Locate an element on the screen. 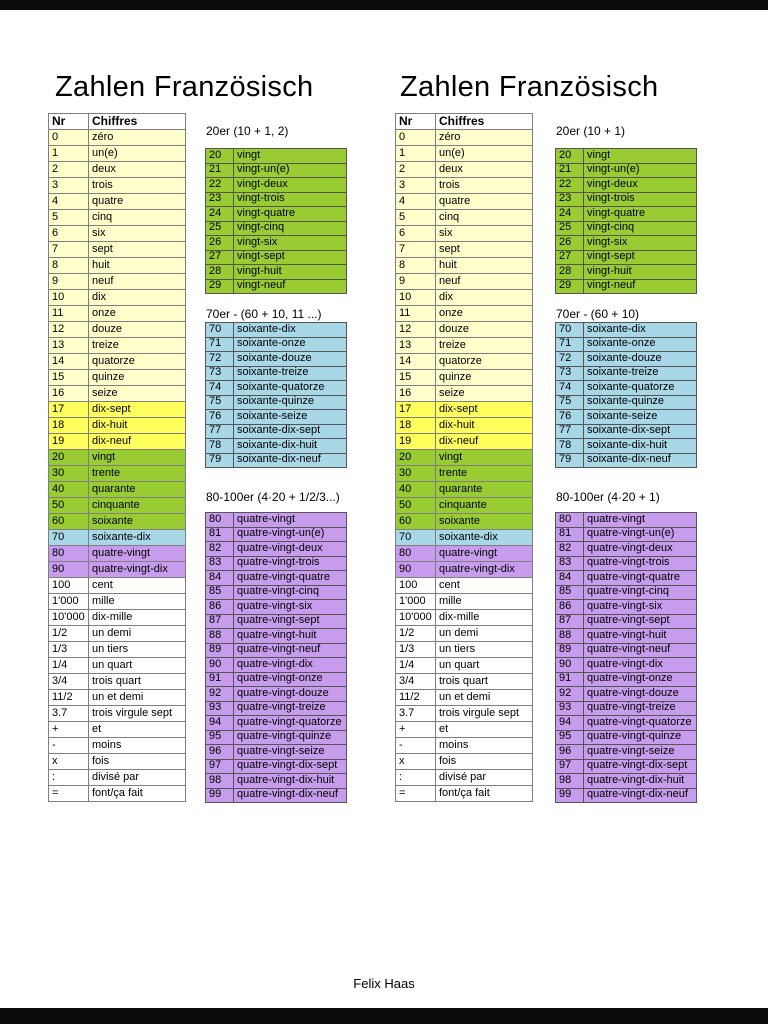  nr-cell: 88 is located at coordinates (219, 636).